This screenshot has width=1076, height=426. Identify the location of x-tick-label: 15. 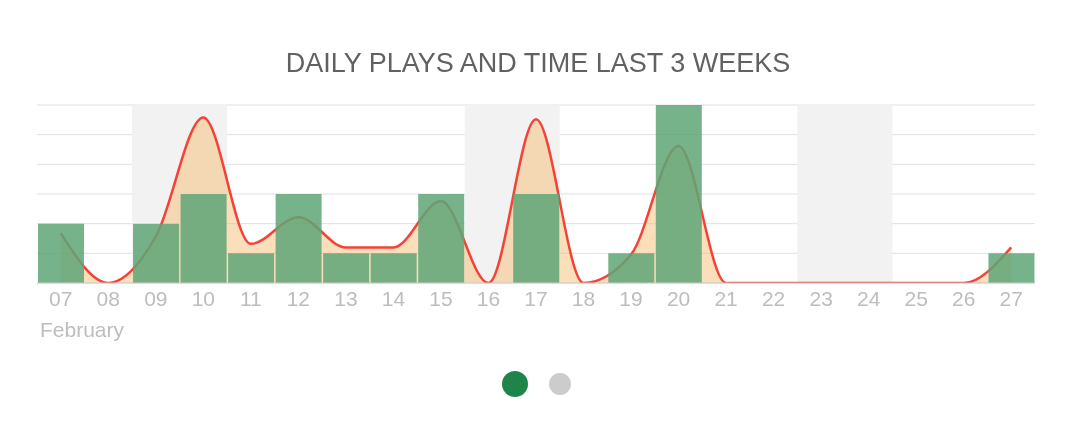
(441, 298).